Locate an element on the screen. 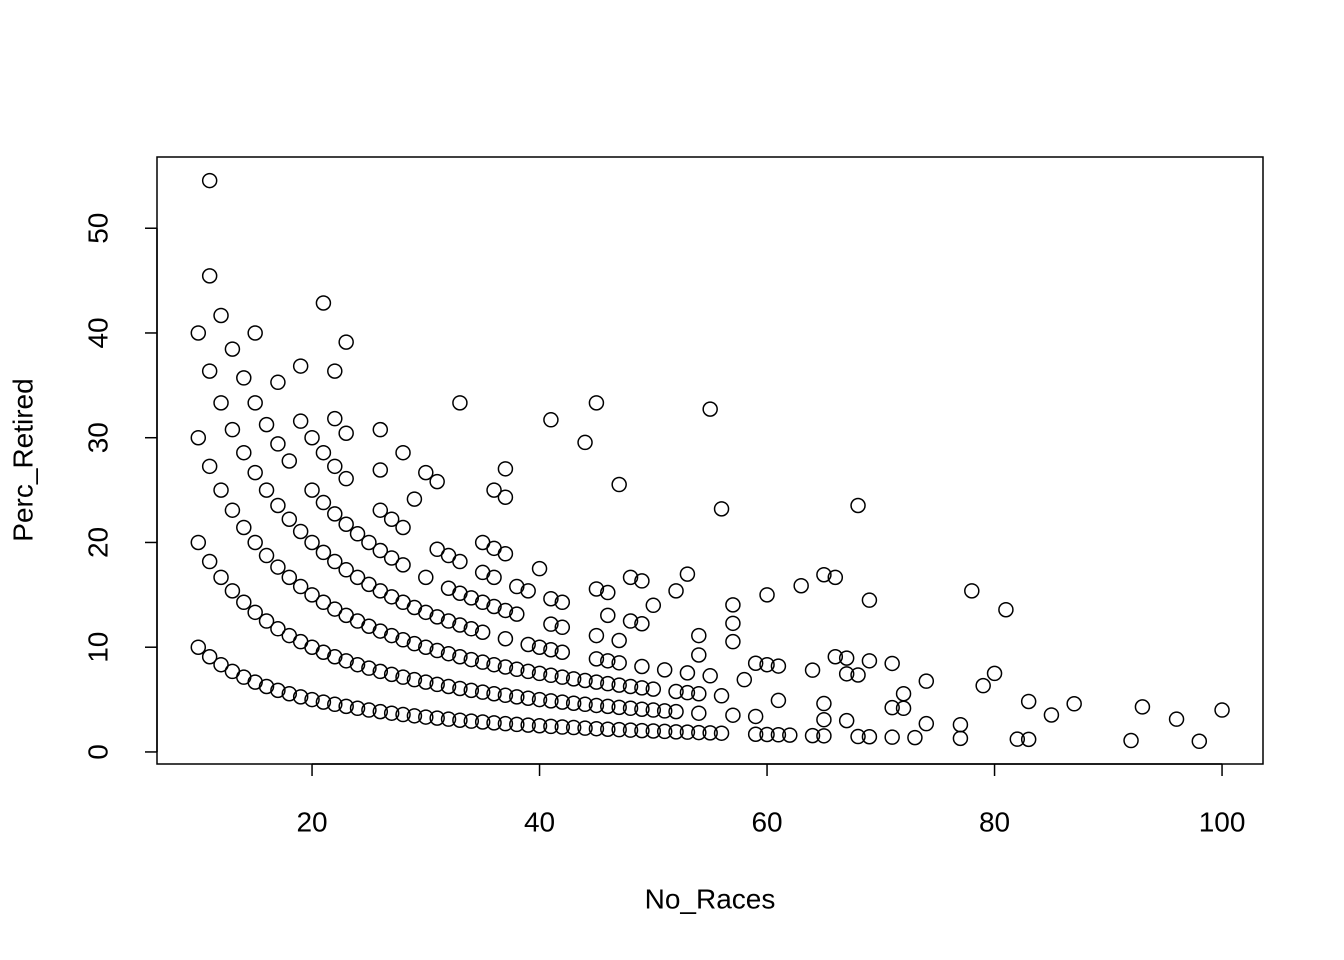 This screenshot has height=960, width=1344. x-tick-label: 100 is located at coordinates (1222, 821).